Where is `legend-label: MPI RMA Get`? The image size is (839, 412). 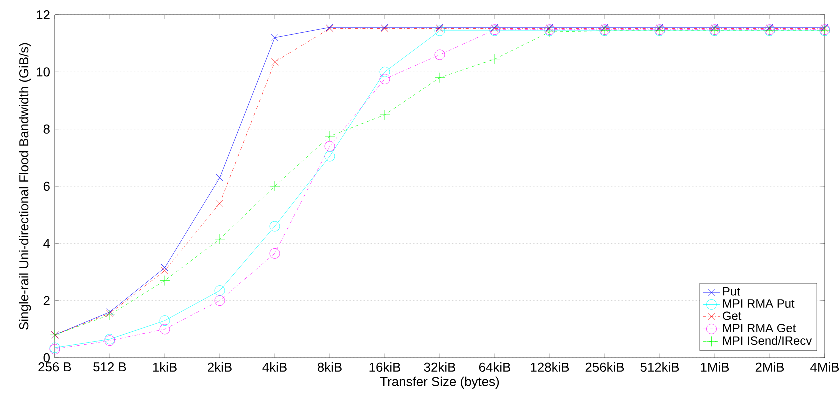 legend-label: MPI RMA Get is located at coordinates (759, 328).